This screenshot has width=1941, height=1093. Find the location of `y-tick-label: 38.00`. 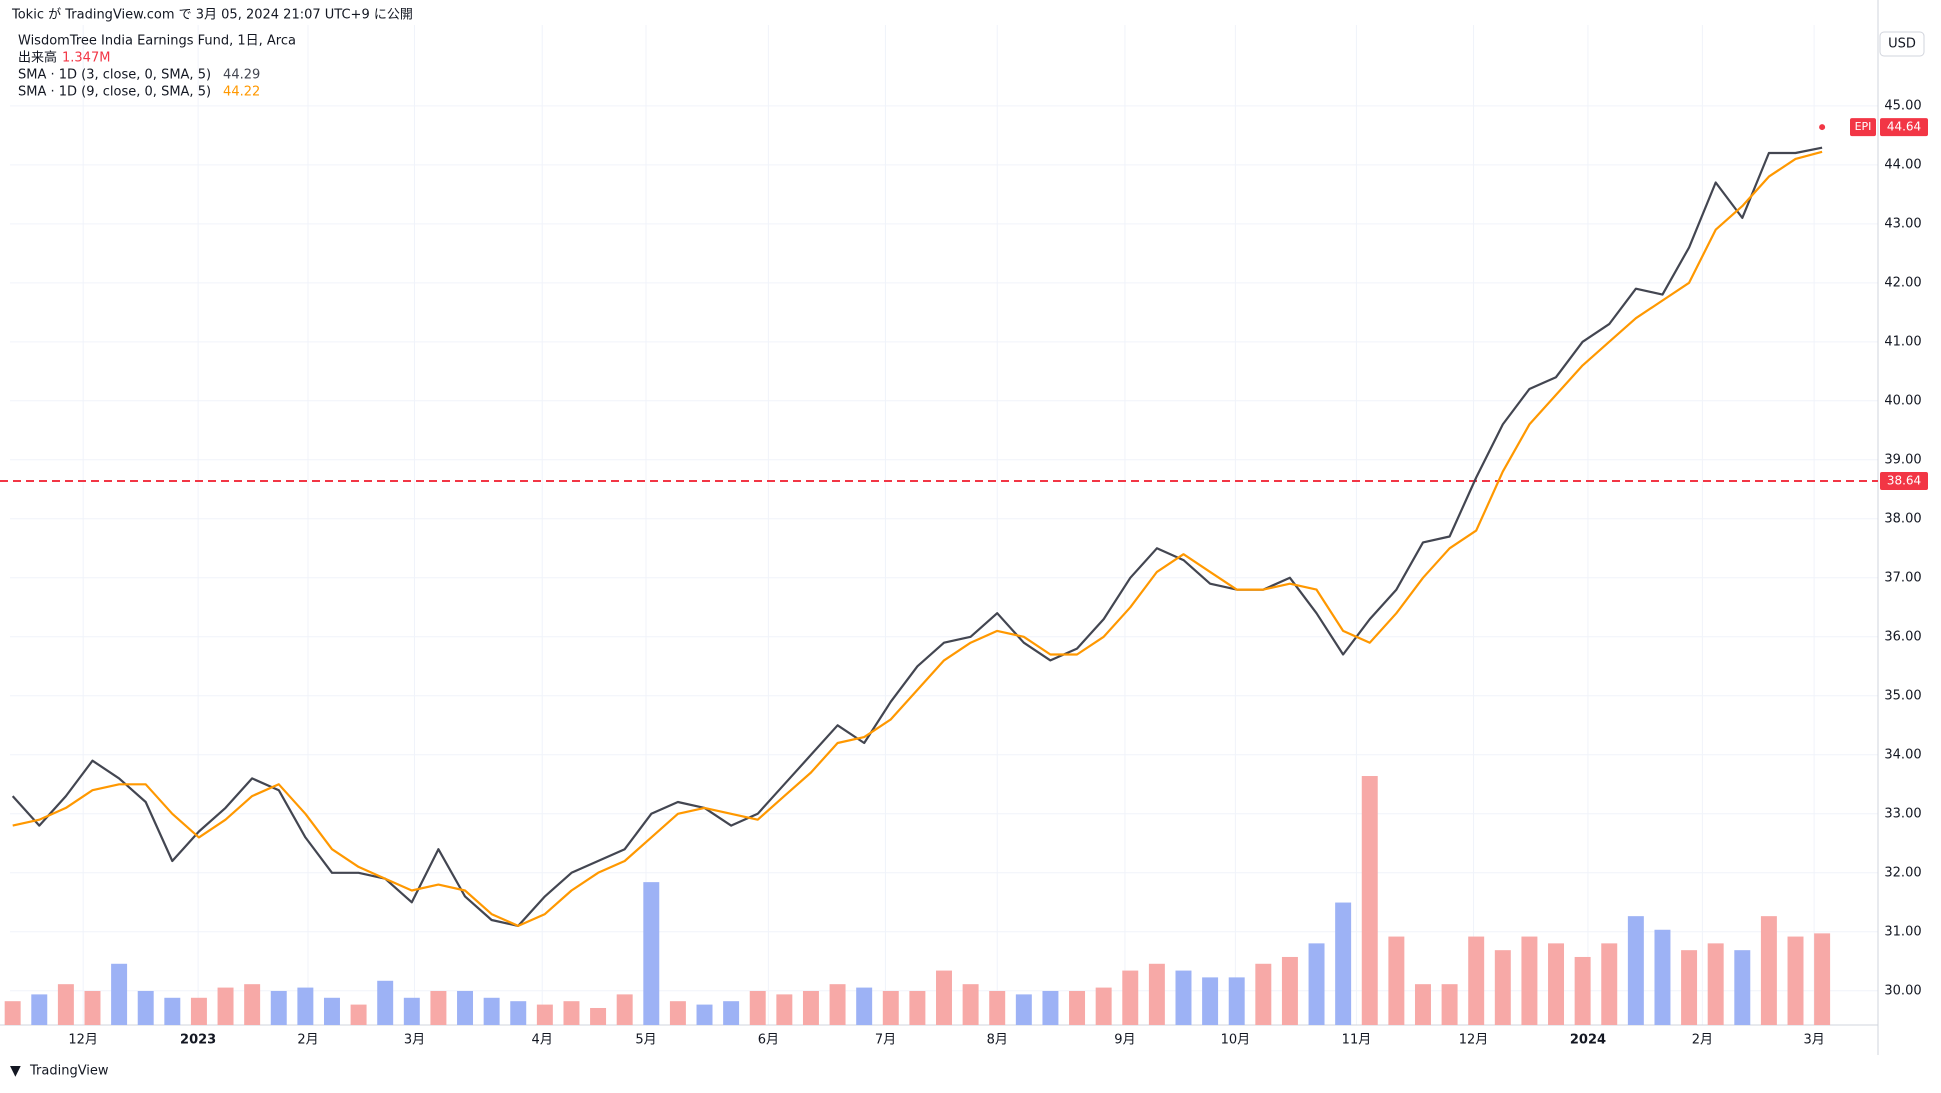

y-tick-label: 38.00 is located at coordinates (1902, 518).